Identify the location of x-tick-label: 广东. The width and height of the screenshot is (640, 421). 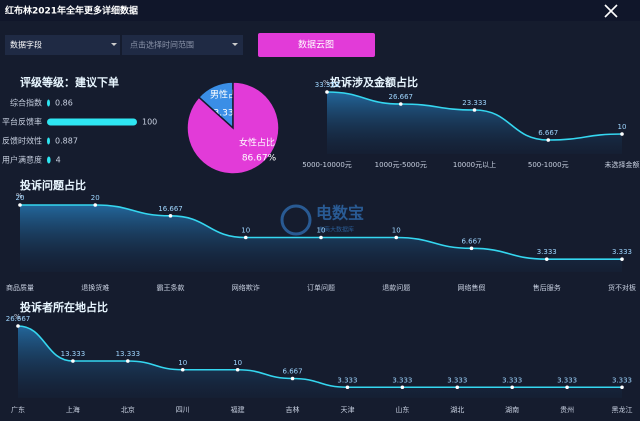
(18, 409).